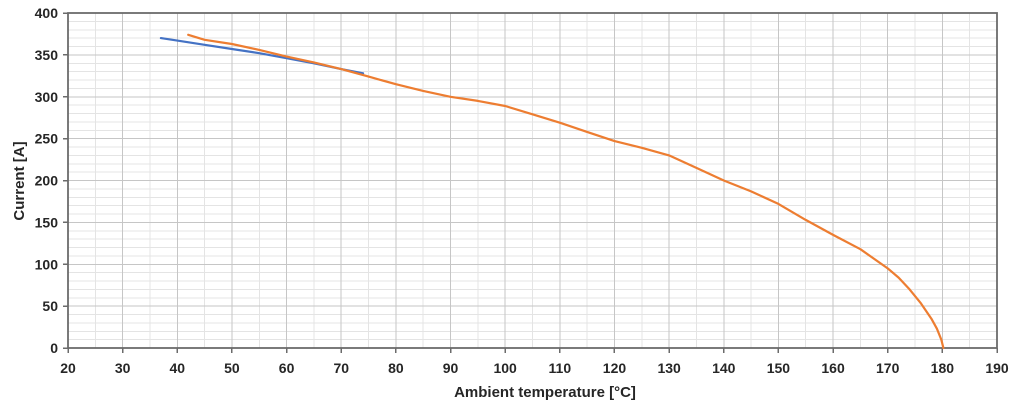  I want to click on x-tick-label: 70, so click(341, 368).